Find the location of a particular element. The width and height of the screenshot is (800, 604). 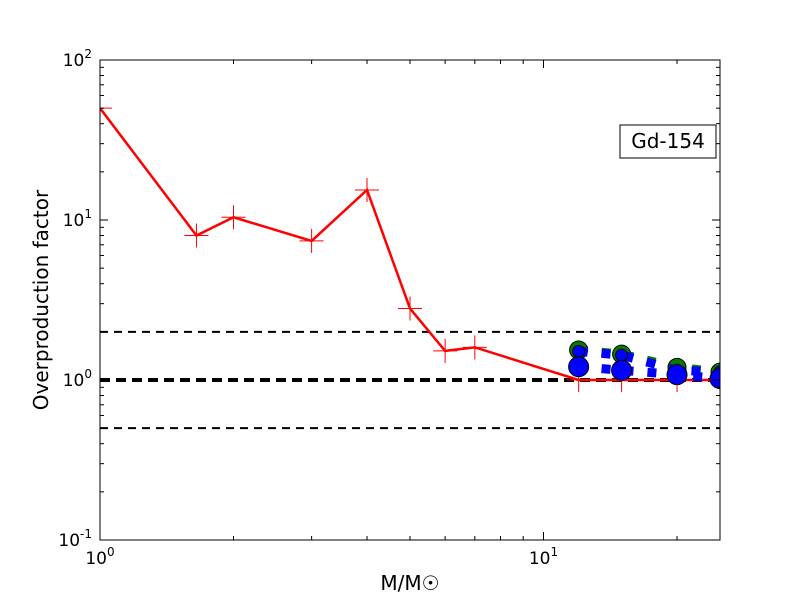

y-tick-label: 10¹ is located at coordinates (77, 219).